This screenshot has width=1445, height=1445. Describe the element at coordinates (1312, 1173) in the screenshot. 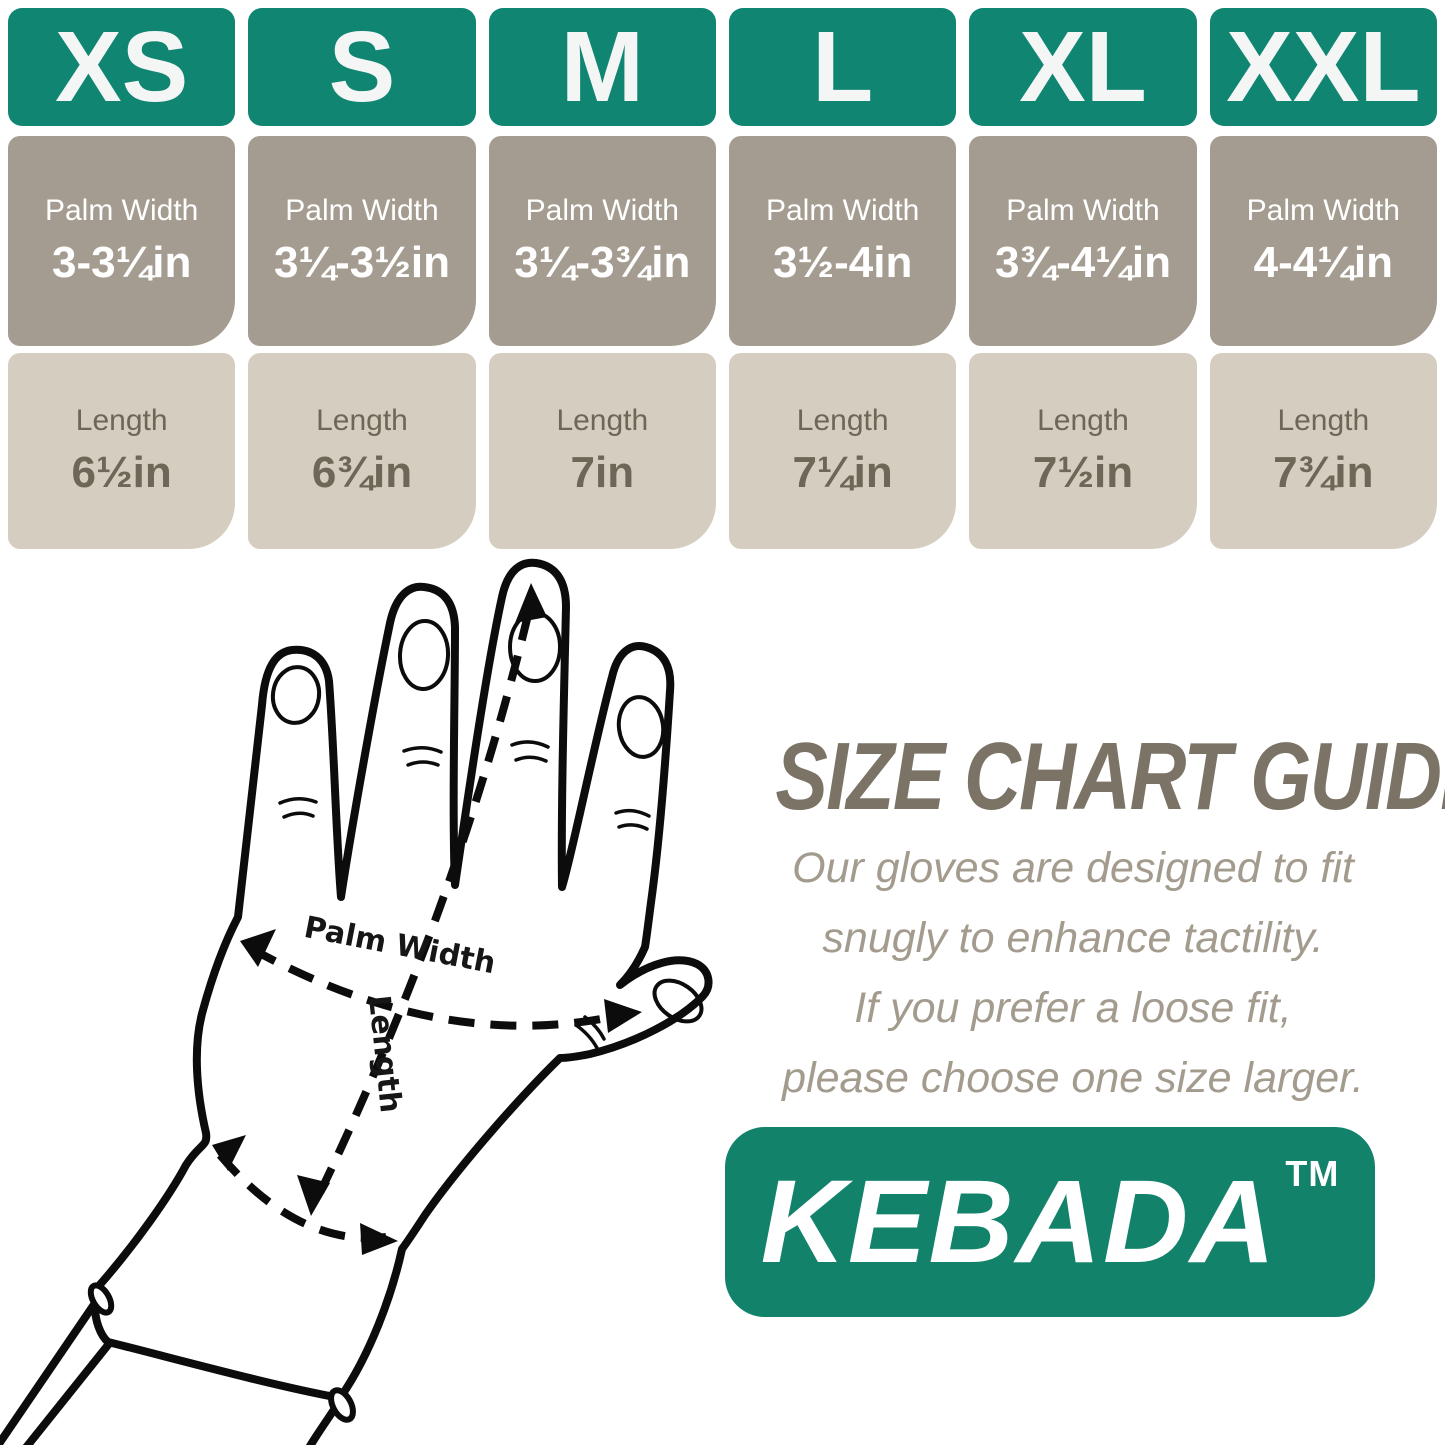

I see `trademark-symbol: TM` at that location.